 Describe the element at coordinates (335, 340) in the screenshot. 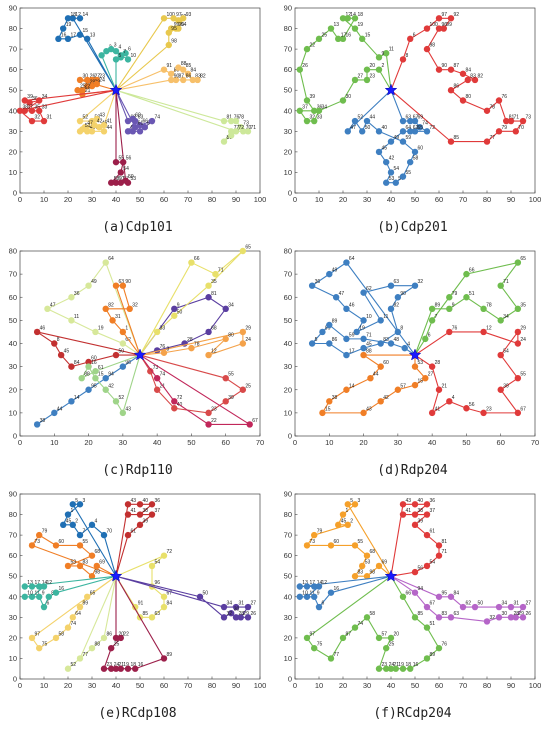

I see `customer-node-label: 86` at that location.